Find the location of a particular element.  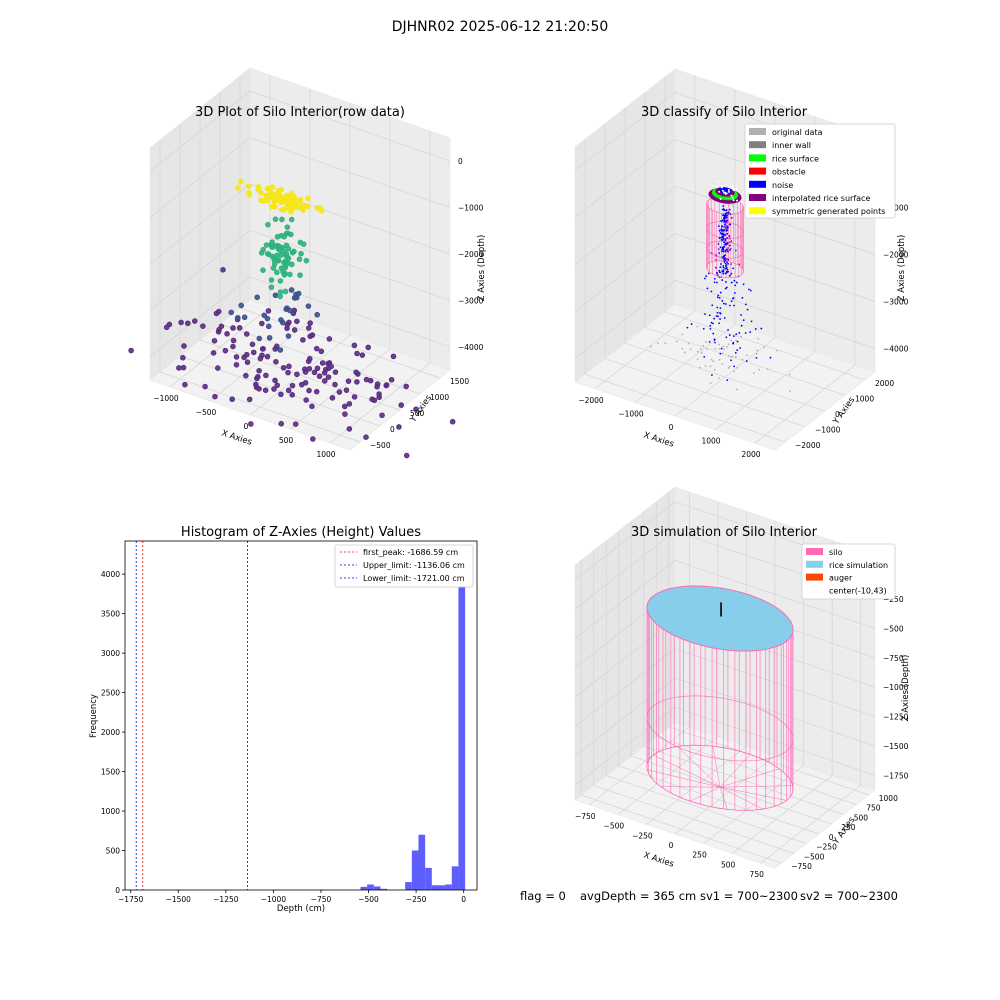

footer-sv2: sv2 = 700~2300 is located at coordinates (849, 896).